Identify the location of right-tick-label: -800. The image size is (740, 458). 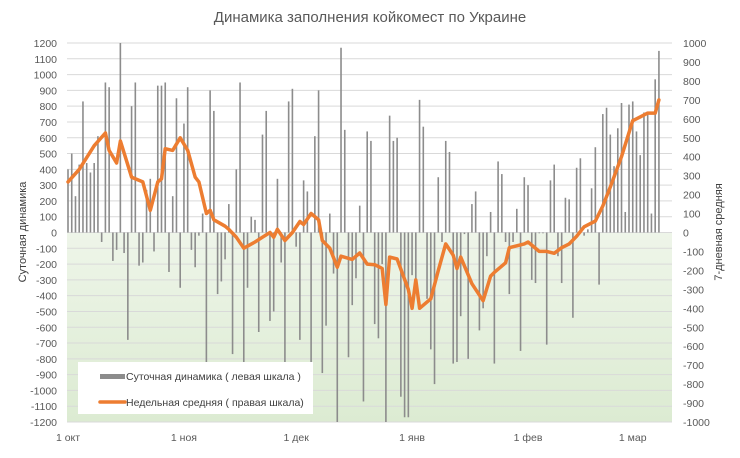
(693, 385).